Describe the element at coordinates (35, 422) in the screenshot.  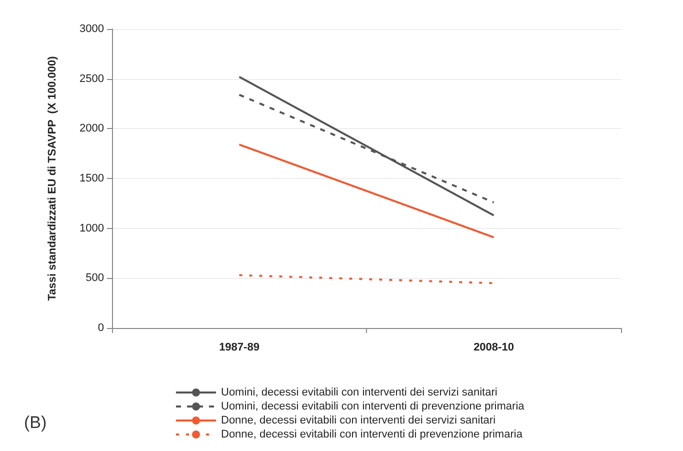
I see `text: (B)` at that location.